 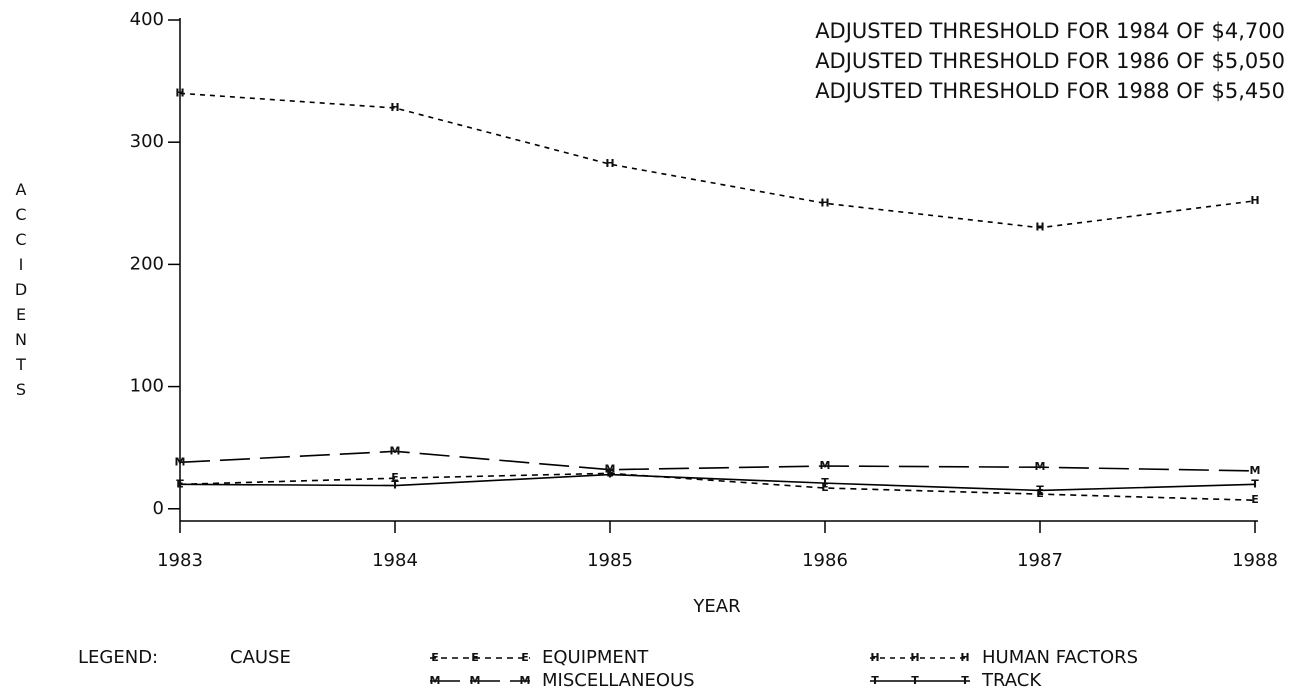 I want to click on legend-label: TRACK, so click(x=1011, y=680).